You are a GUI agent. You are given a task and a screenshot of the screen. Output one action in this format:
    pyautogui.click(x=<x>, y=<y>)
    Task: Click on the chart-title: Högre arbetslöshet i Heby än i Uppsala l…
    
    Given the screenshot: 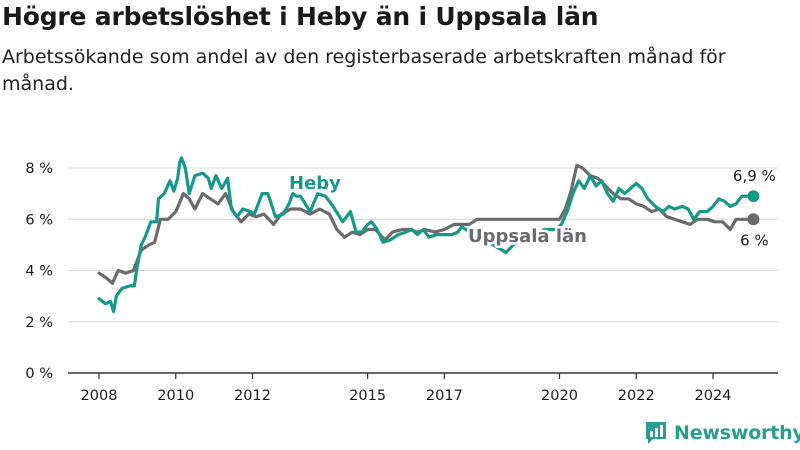 What is the action you would take?
    pyautogui.click(x=300, y=16)
    